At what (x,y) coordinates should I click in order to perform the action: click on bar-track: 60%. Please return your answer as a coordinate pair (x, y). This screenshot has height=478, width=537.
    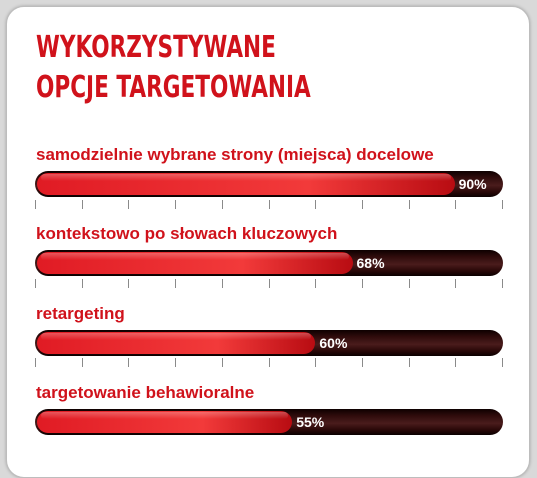
    Looking at the image, I should click on (269, 343).